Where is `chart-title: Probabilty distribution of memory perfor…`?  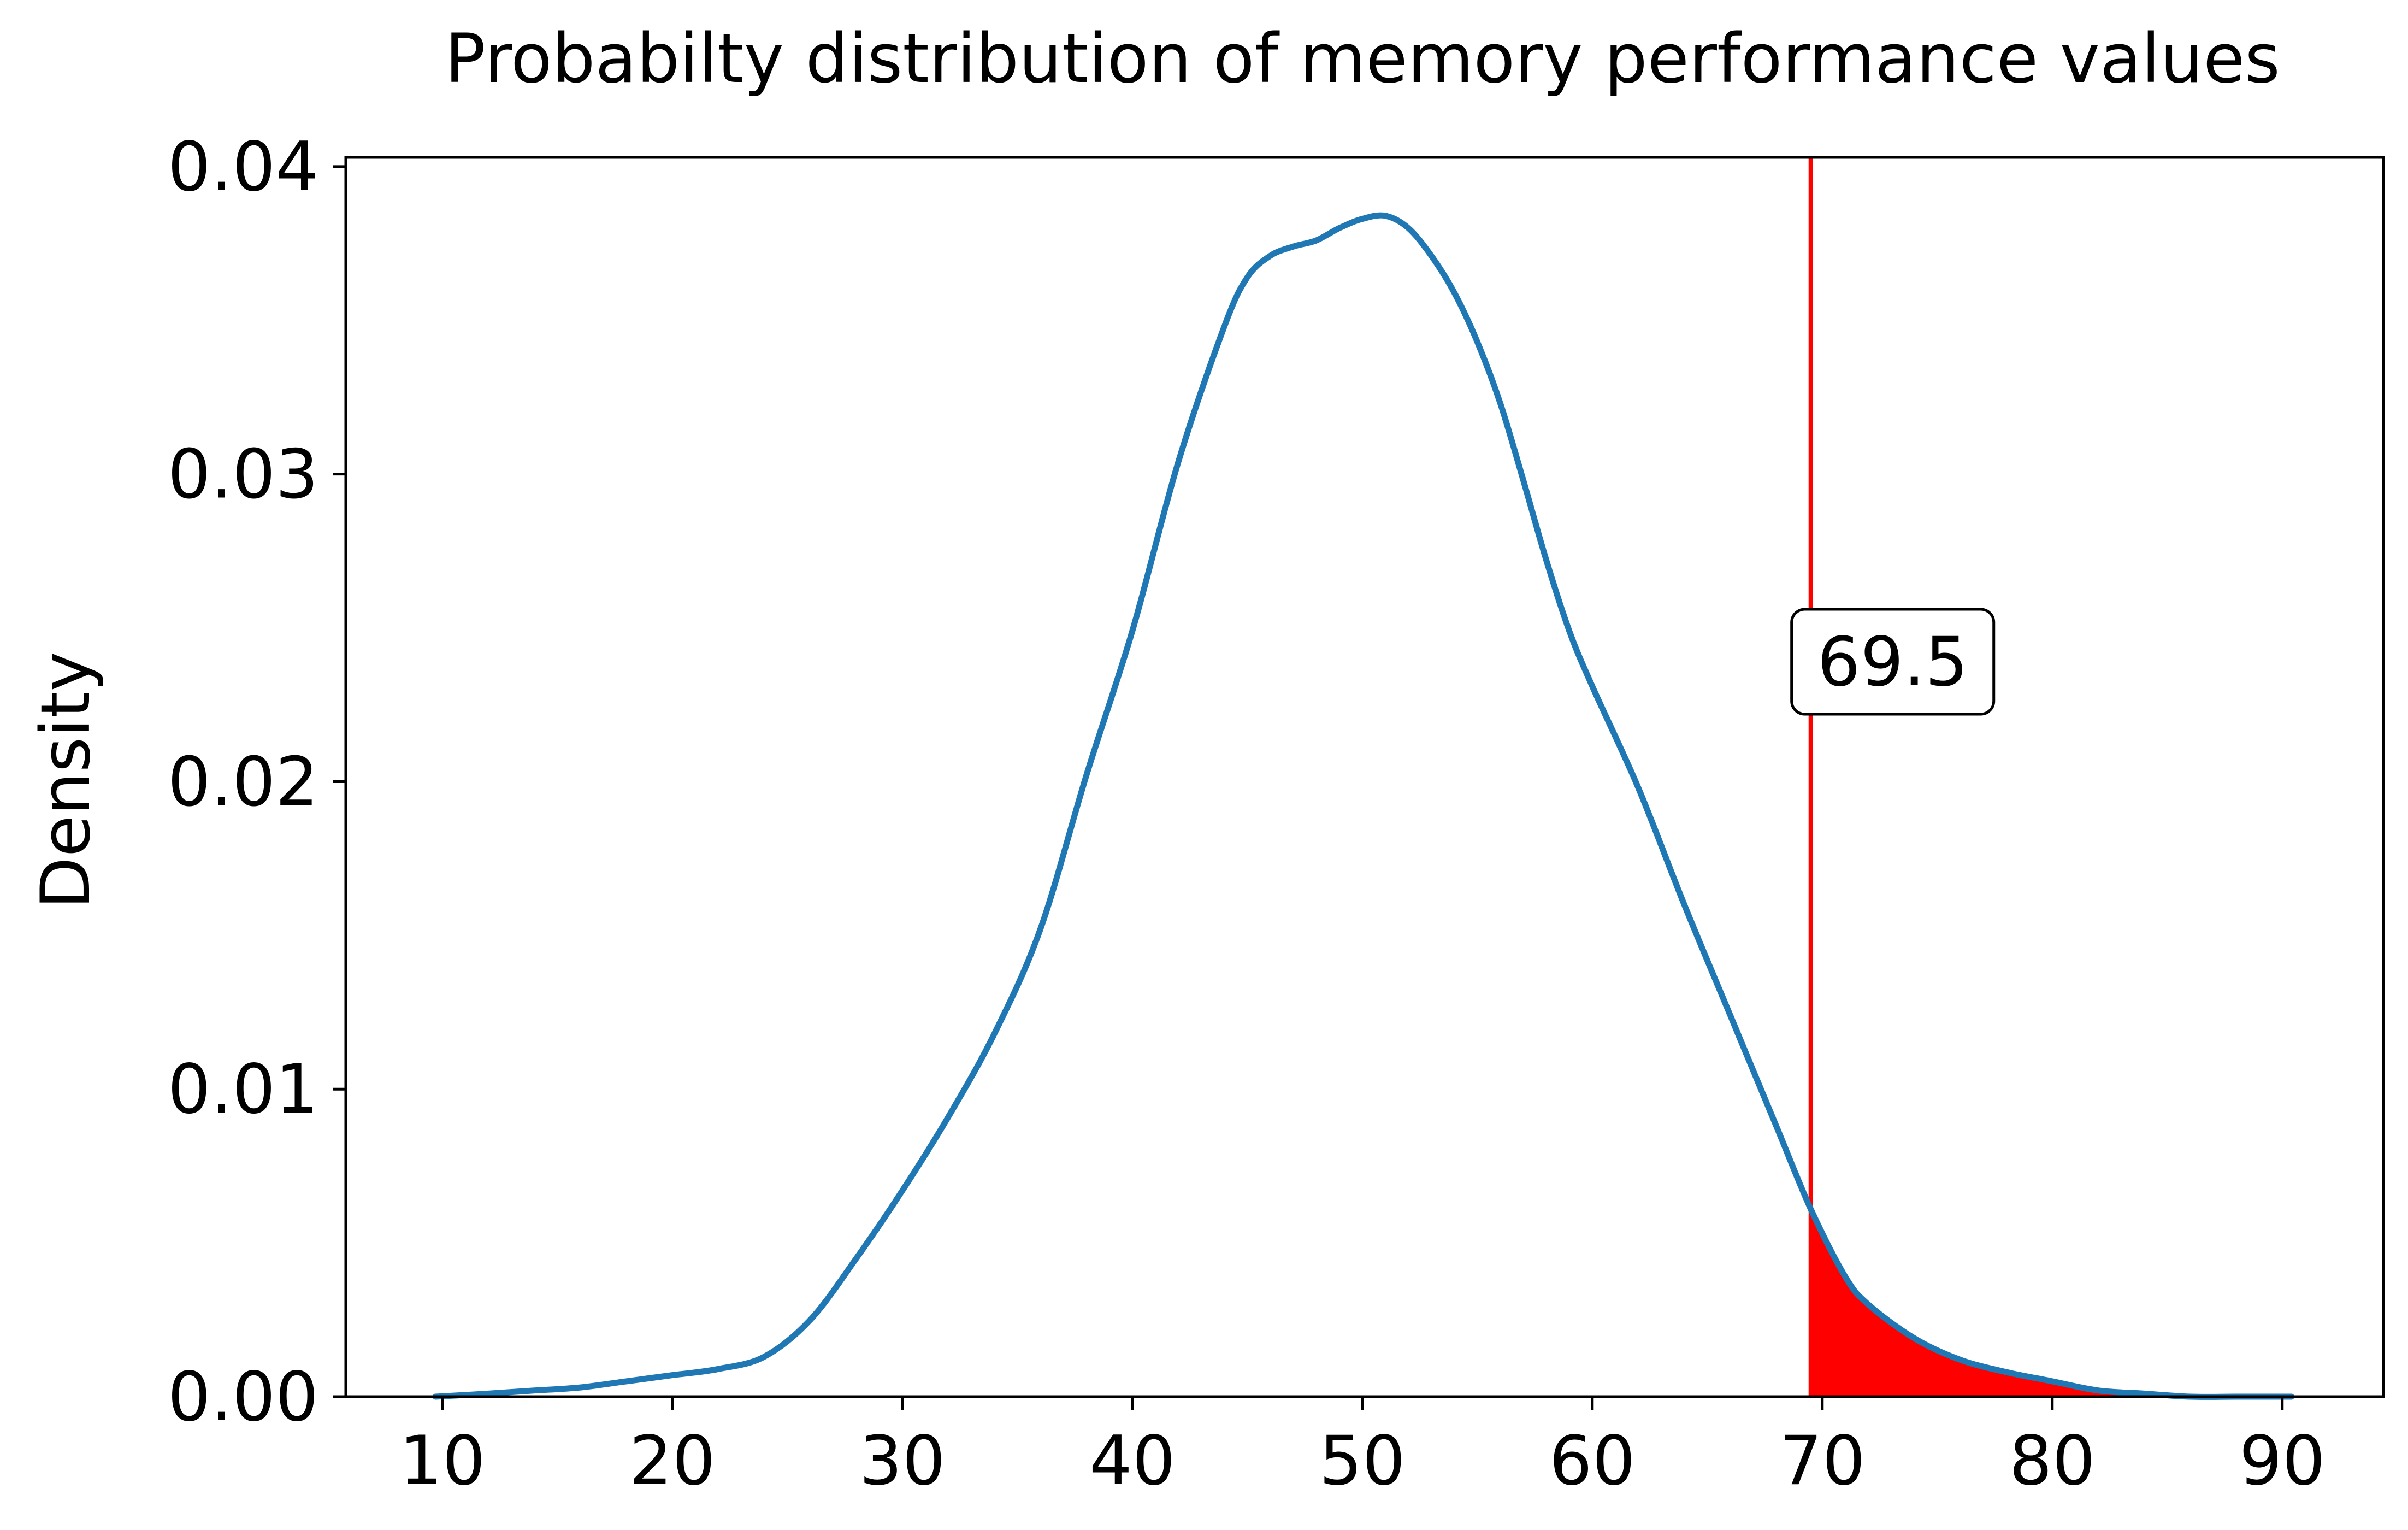 chart-title: Probabilty distribution of memory perfor… is located at coordinates (1362, 59).